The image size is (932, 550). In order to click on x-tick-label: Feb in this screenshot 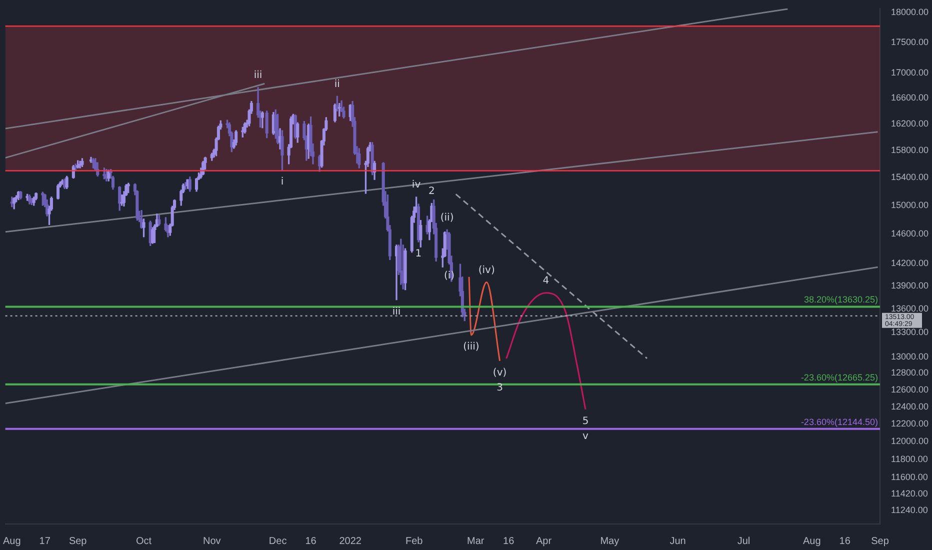, I will do `click(414, 541)`.